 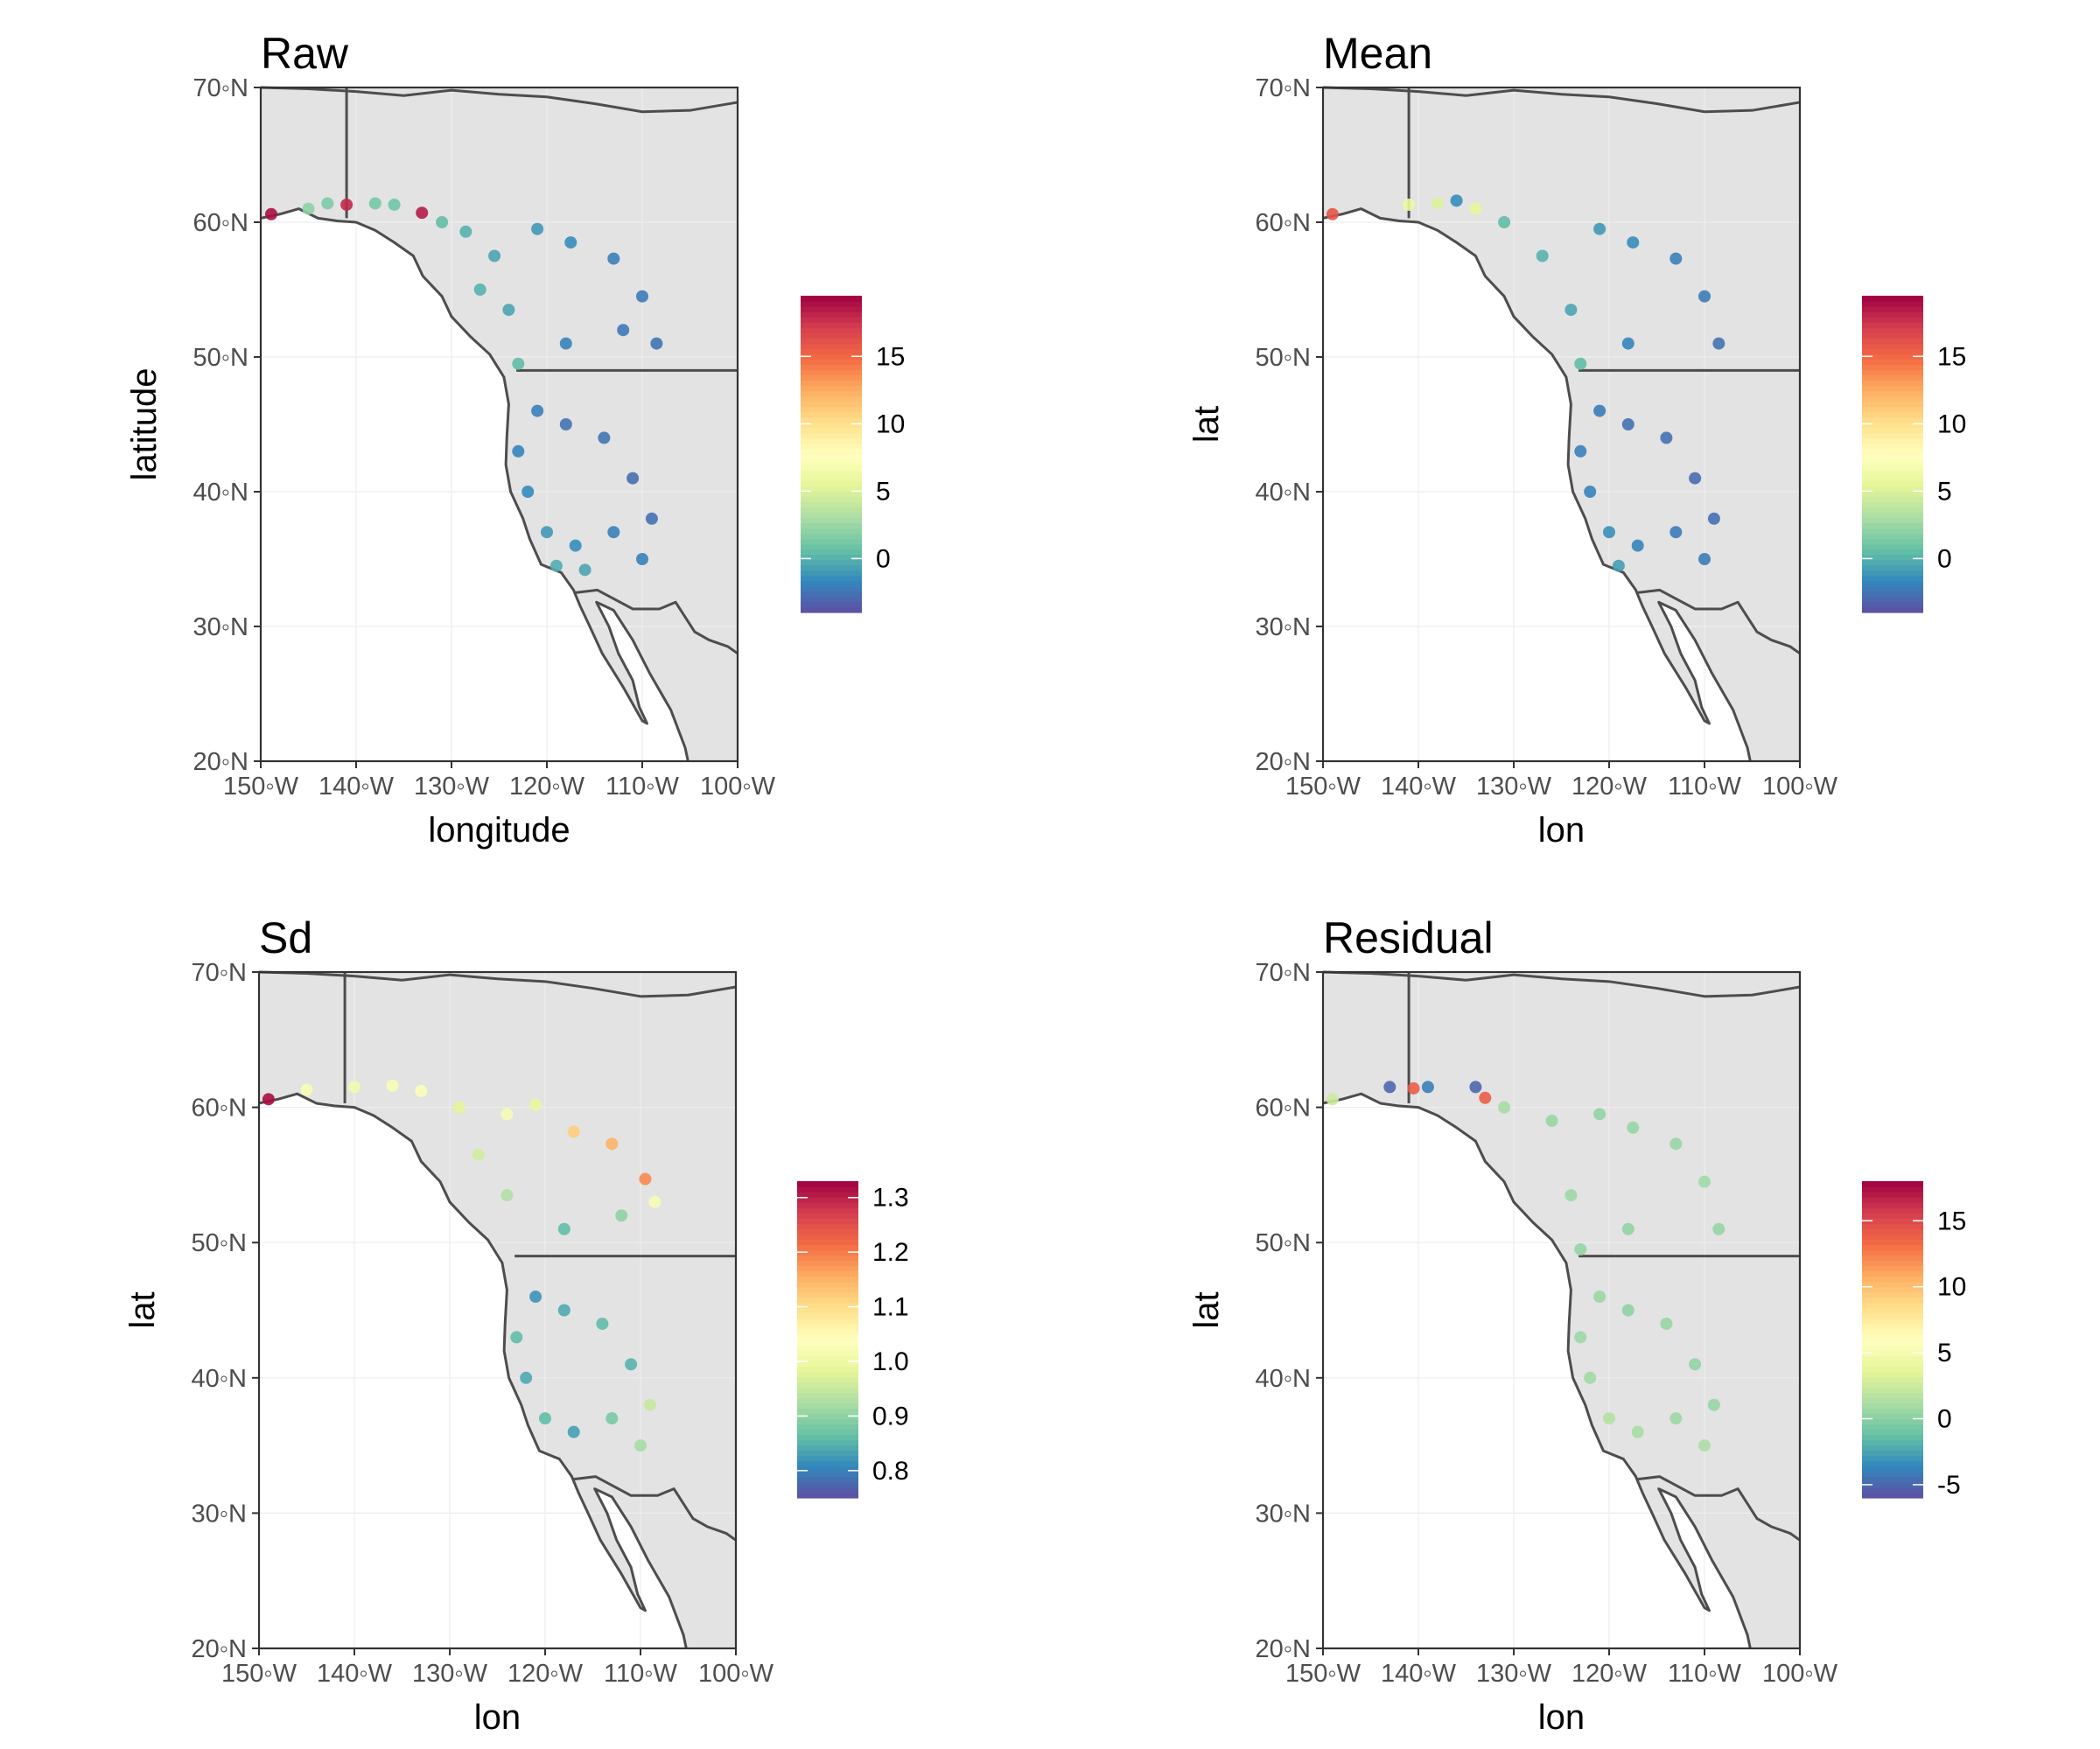 I want to click on legend-label: 0.9, so click(x=890, y=1416).